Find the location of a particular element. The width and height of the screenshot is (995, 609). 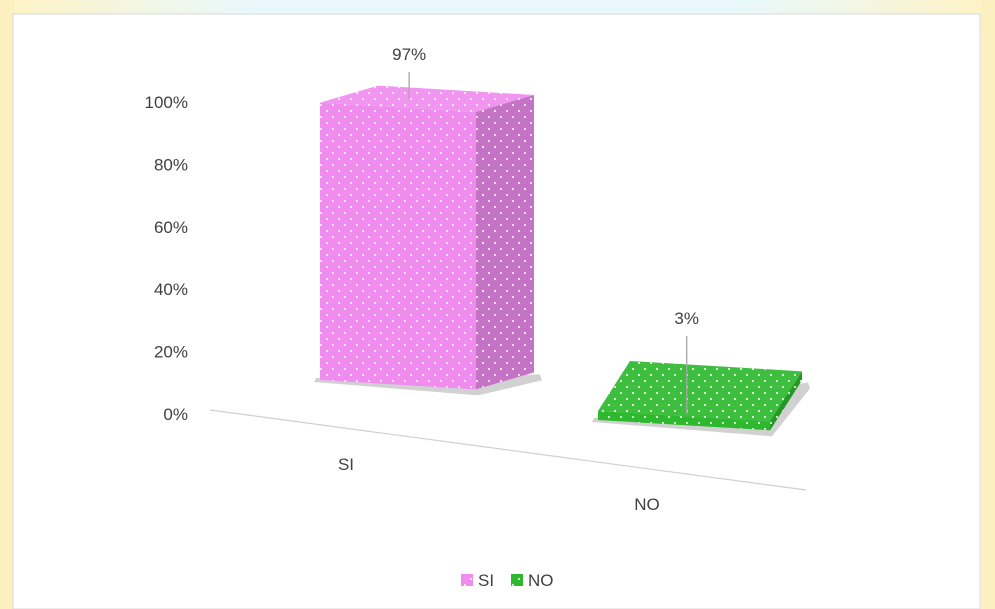

category-label-no: NO is located at coordinates (647, 504).